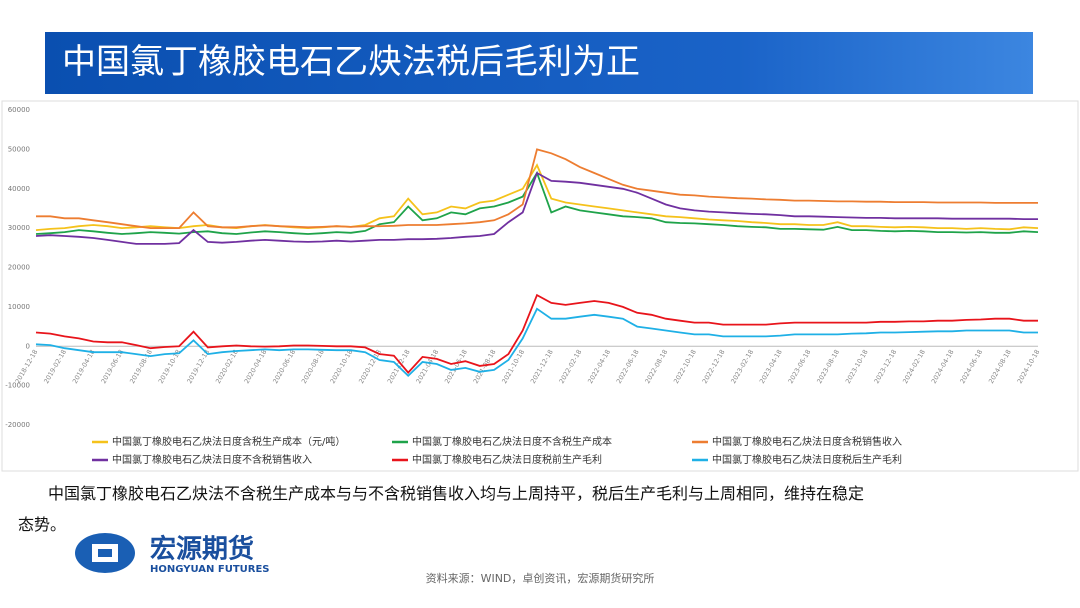 This screenshot has width=1080, height=608. Describe the element at coordinates (742, 366) in the screenshot. I see `x-tick-label: 2023-02-18` at that location.